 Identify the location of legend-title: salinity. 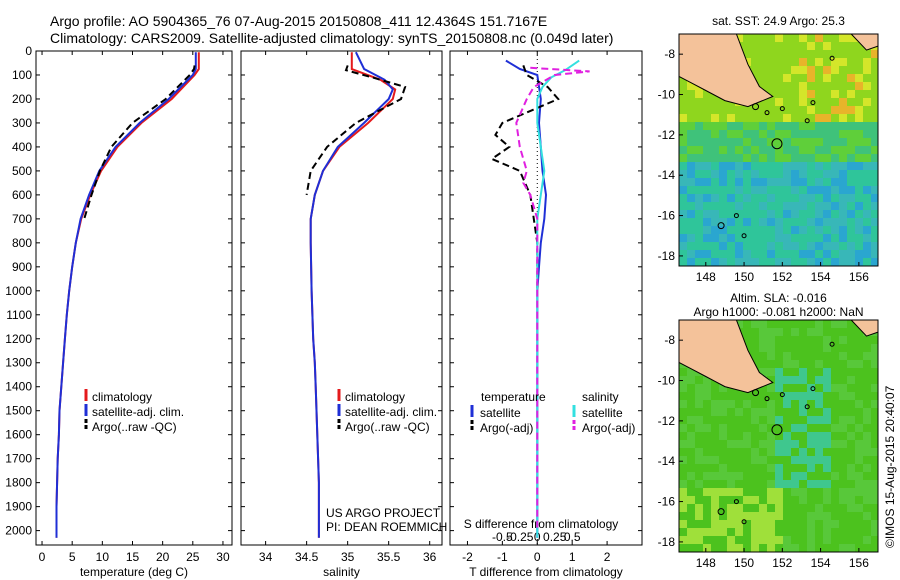
(600, 397).